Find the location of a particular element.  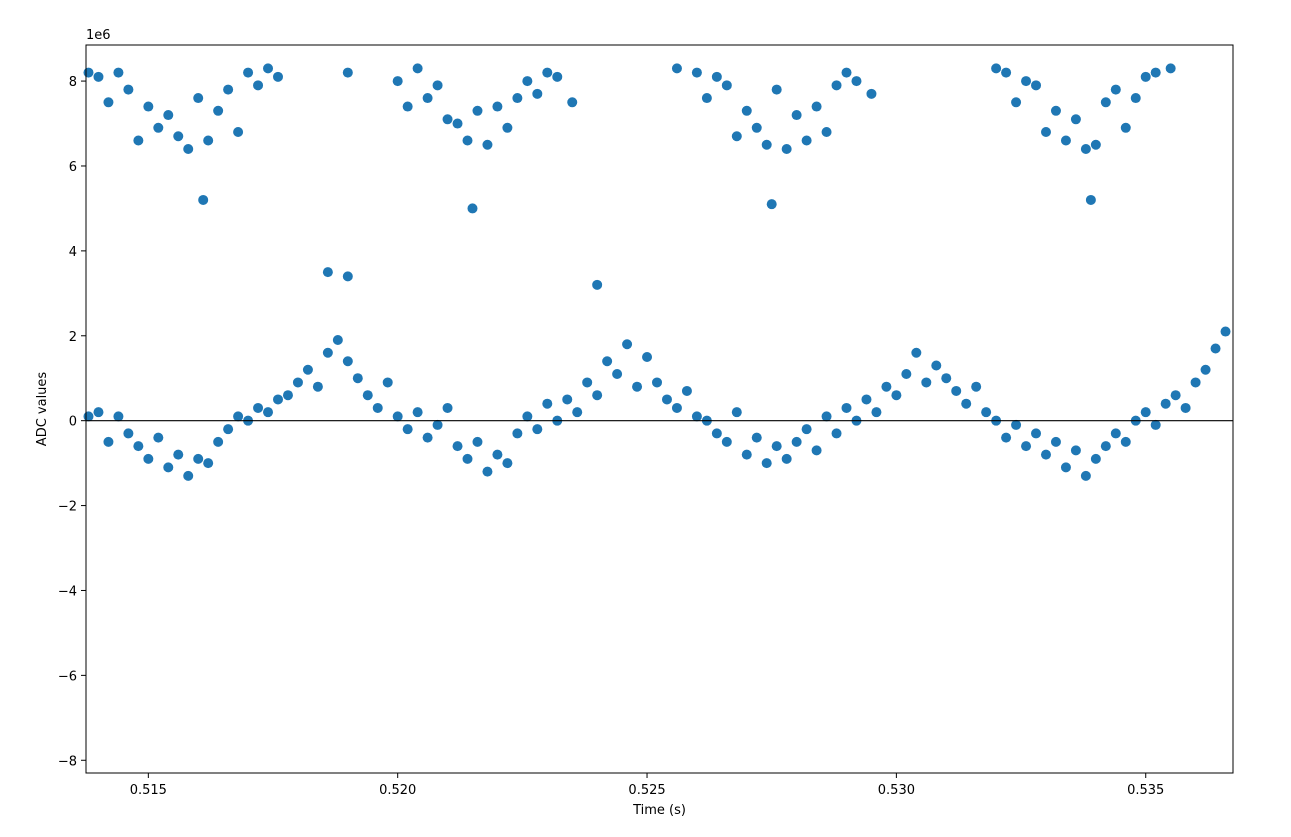

y-tick-label: −2 is located at coordinates (67, 507).